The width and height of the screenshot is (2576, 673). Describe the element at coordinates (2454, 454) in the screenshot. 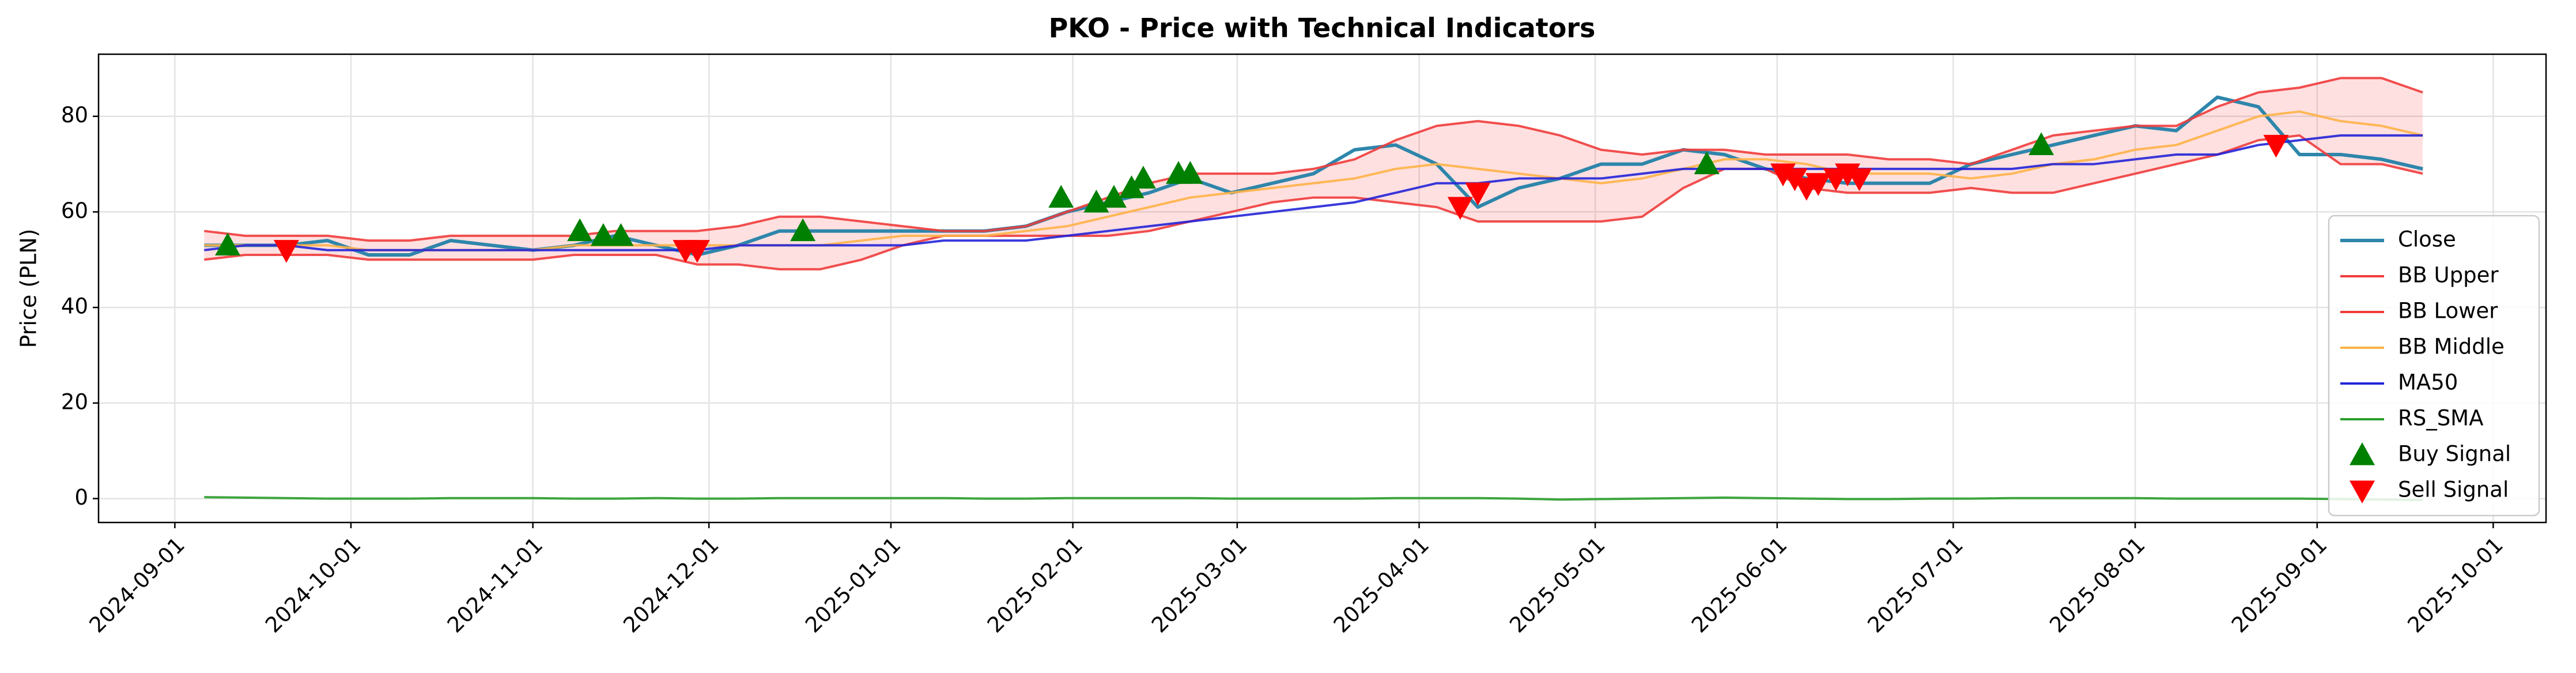

I see `legend-label: Buy Signal` at that location.